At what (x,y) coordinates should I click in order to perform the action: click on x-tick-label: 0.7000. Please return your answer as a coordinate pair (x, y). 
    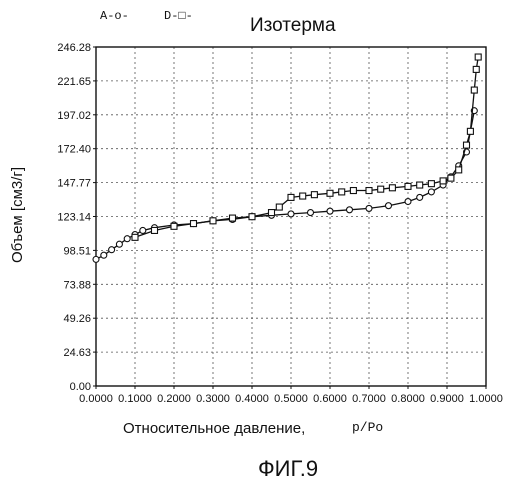
    Looking at the image, I should click on (369, 399).